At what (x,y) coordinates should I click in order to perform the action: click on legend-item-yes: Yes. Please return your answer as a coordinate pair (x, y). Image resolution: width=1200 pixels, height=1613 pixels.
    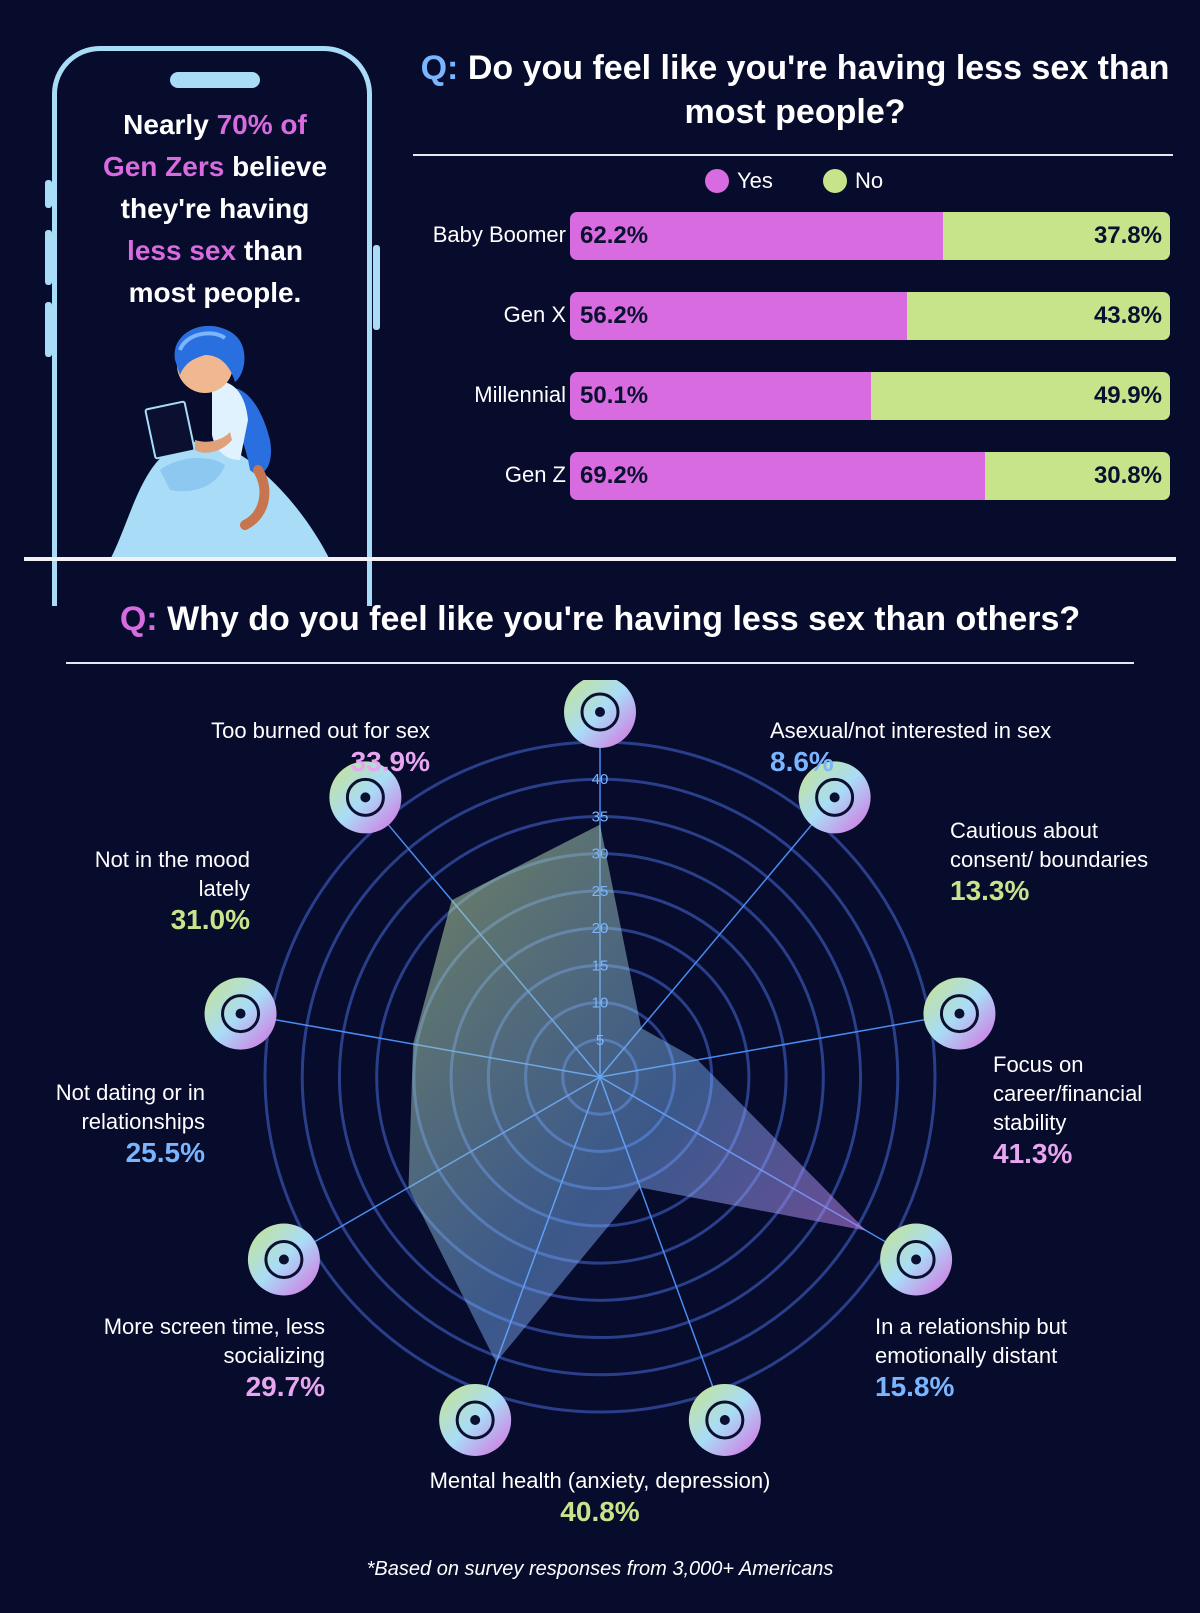
    Looking at the image, I should click on (739, 181).